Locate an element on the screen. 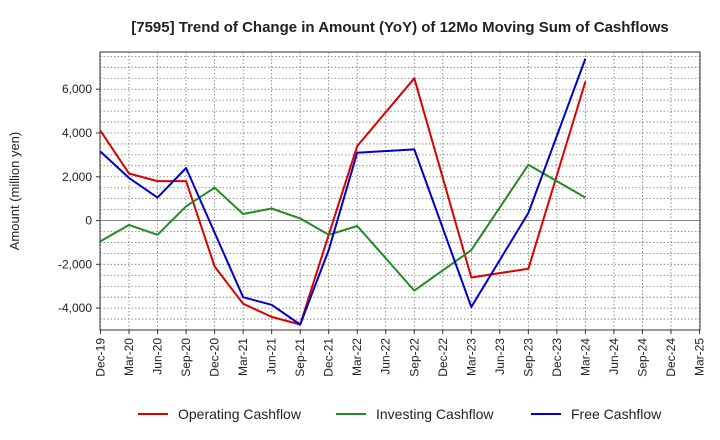  x-tick-label: Dec-23 is located at coordinates (557, 357).